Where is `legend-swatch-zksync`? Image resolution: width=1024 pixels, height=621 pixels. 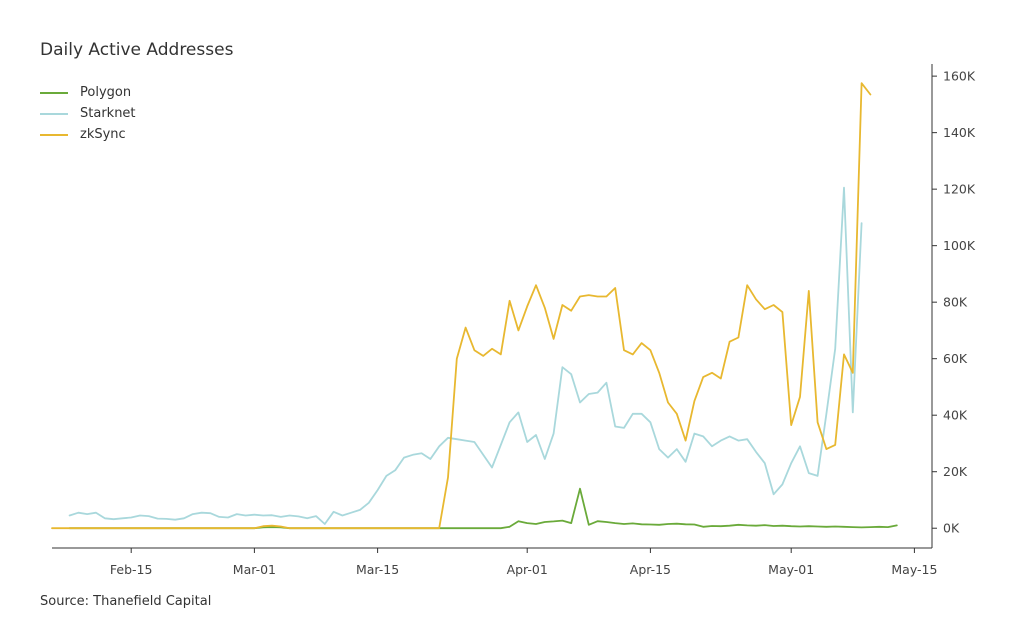 legend-swatch-zksync is located at coordinates (54, 134).